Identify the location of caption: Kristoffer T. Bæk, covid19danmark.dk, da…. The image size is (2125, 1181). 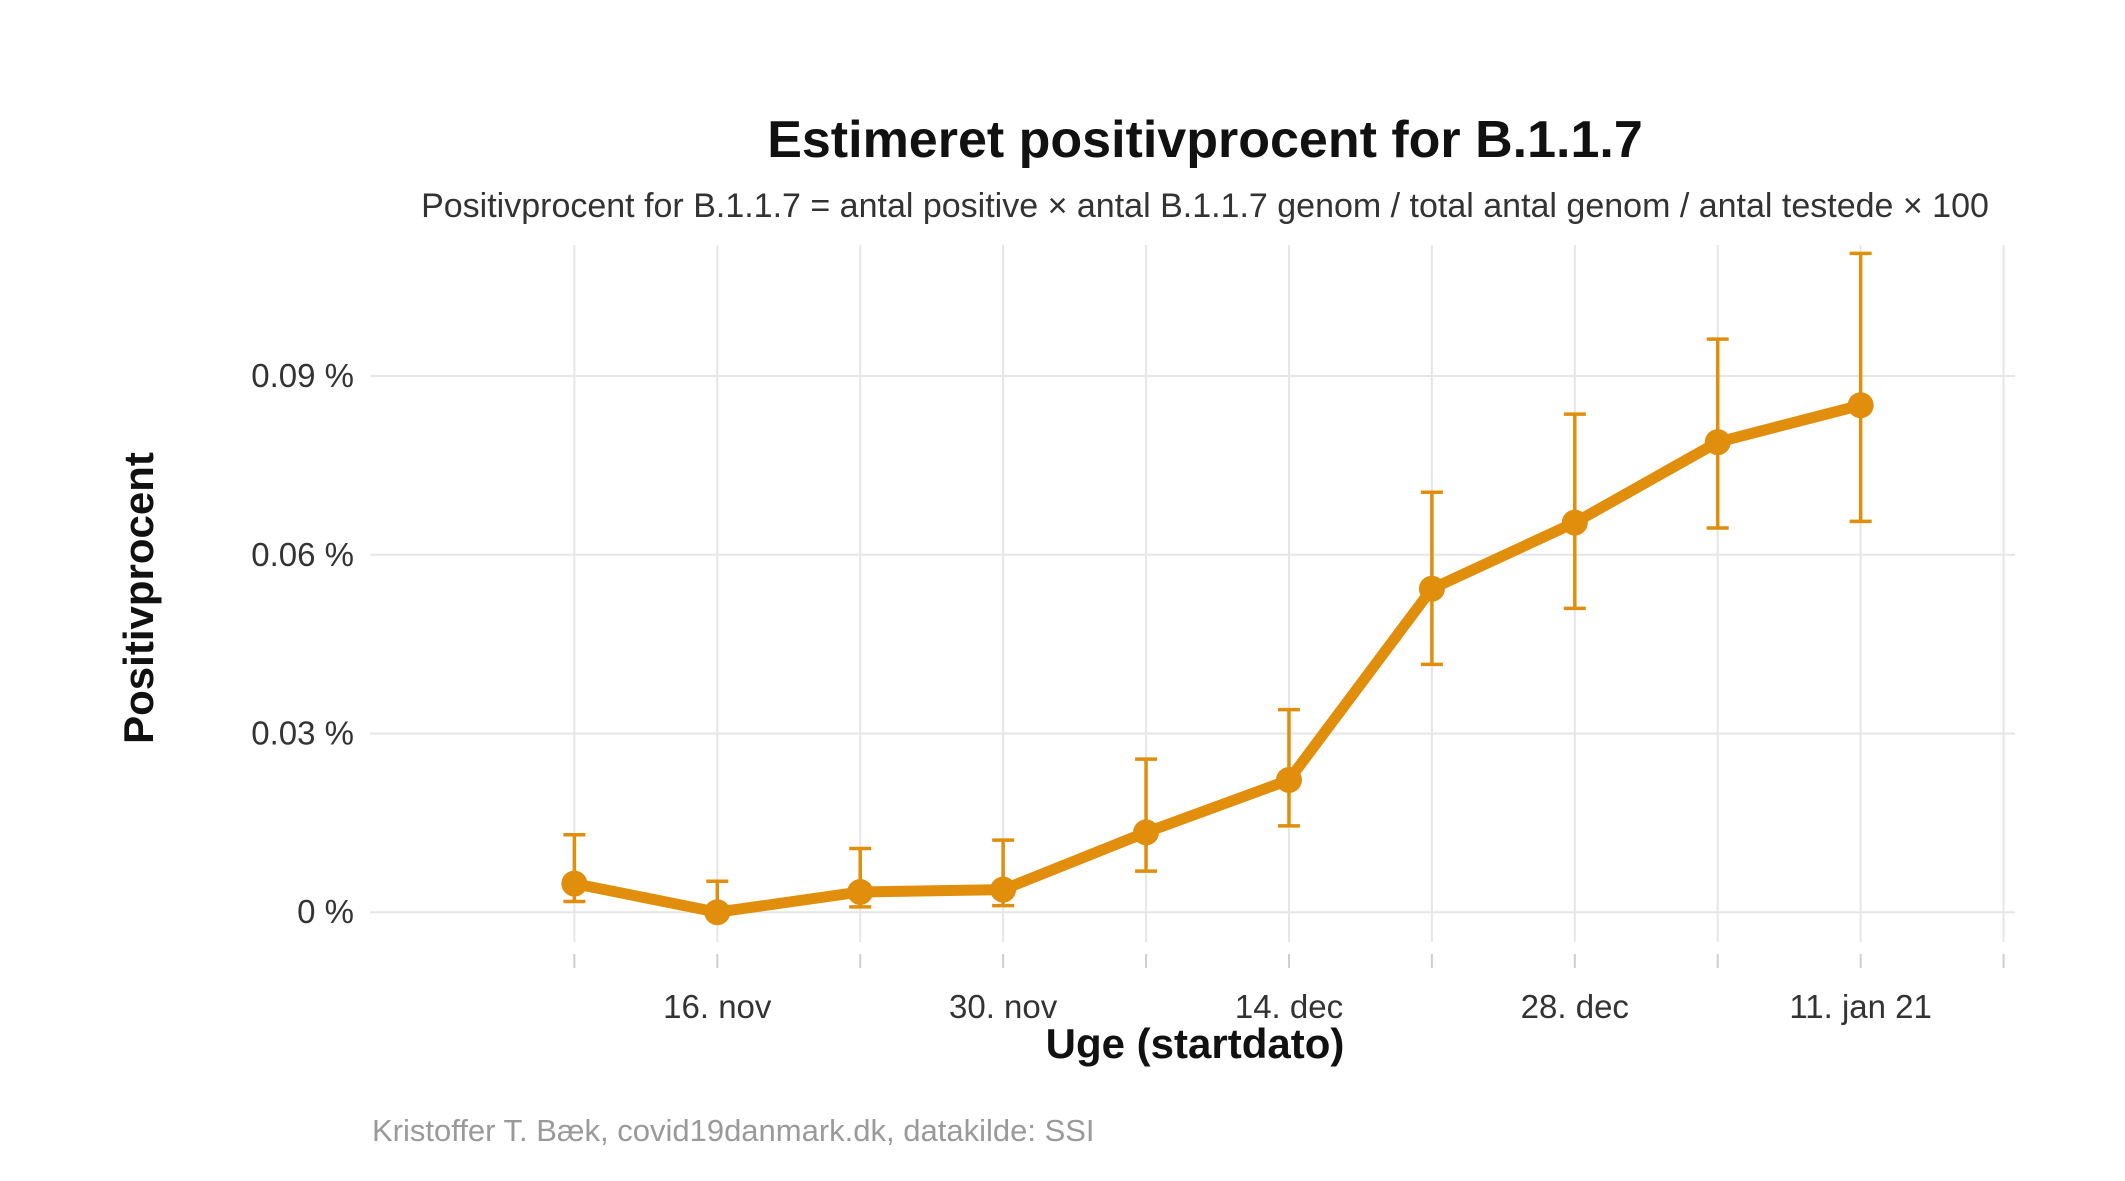
(733, 1130).